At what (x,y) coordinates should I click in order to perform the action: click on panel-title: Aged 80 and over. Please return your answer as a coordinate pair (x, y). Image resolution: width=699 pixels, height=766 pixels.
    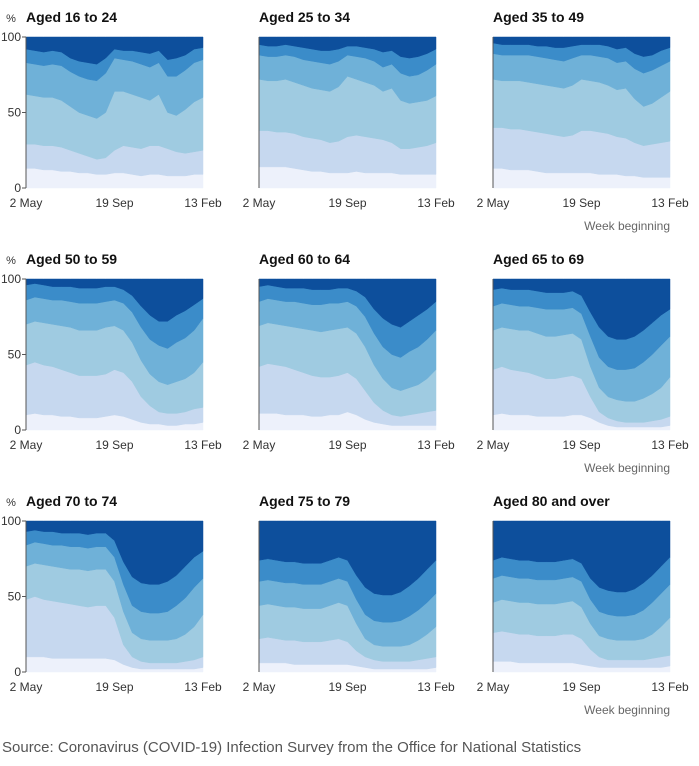
    Looking at the image, I should click on (551, 501).